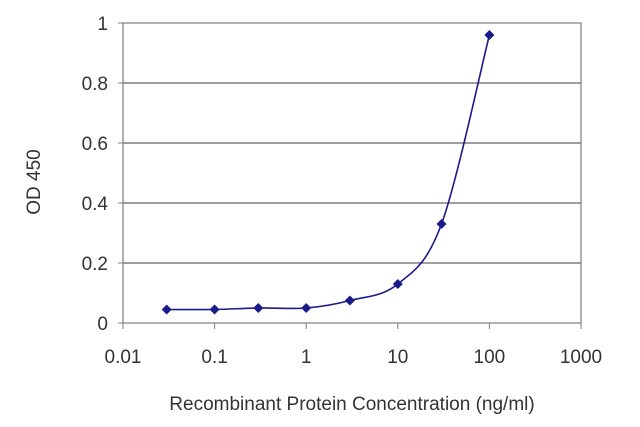  I want to click on y-tick-label: 0.6, so click(95, 144).